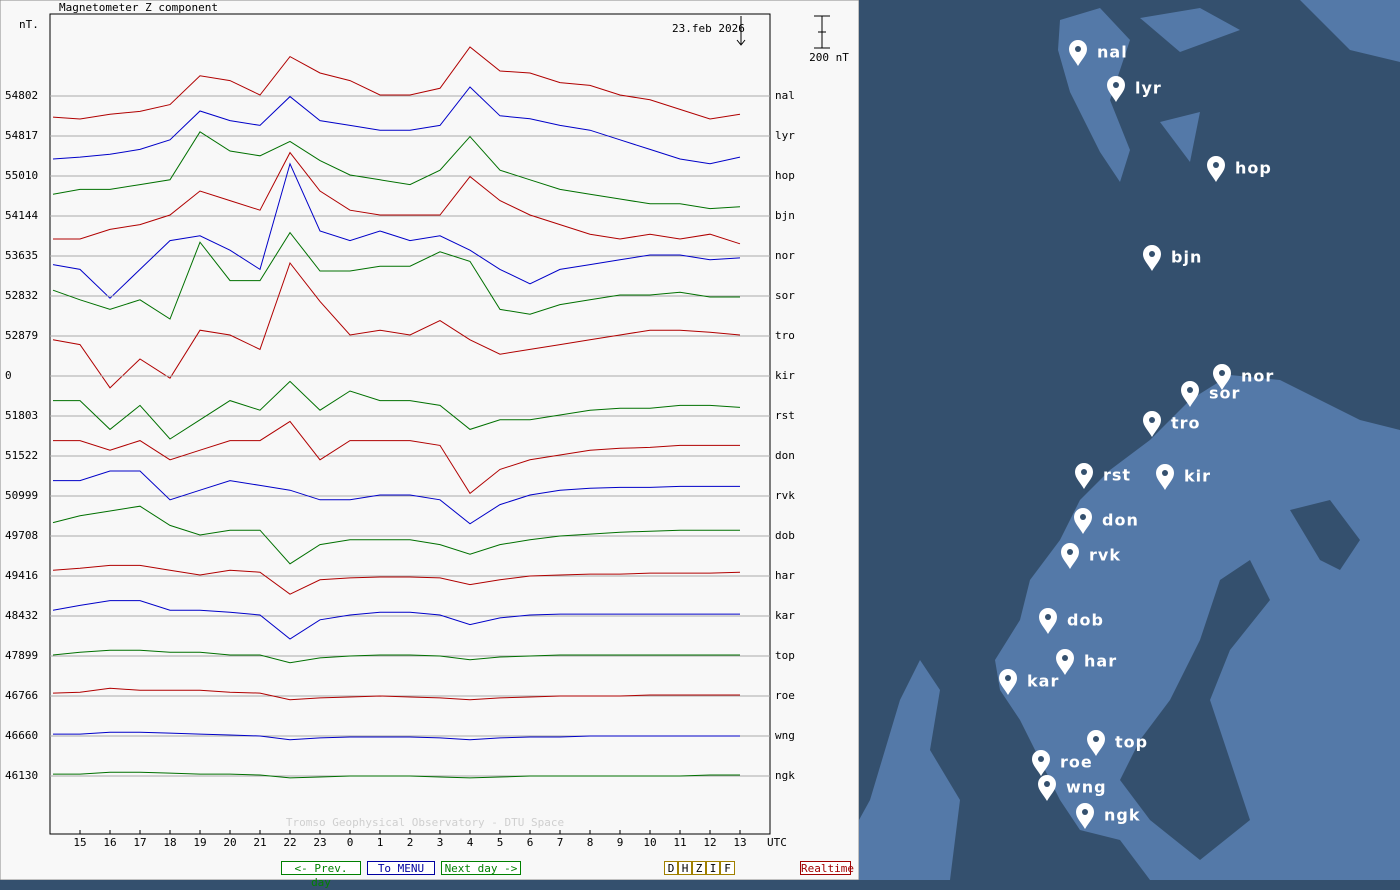 This screenshot has width=1400, height=890. I want to click on x-tick-label: 17, so click(139, 842).